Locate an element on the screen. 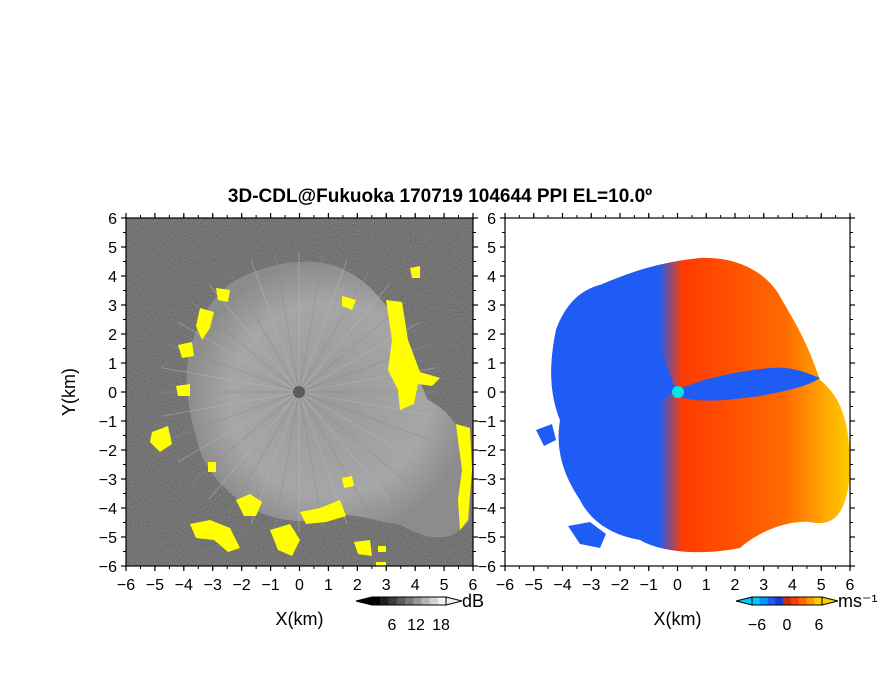 Image resolution: width=880 pixels, height=680 pixels. snr-ytick-label: 6 is located at coordinates (112, 219).